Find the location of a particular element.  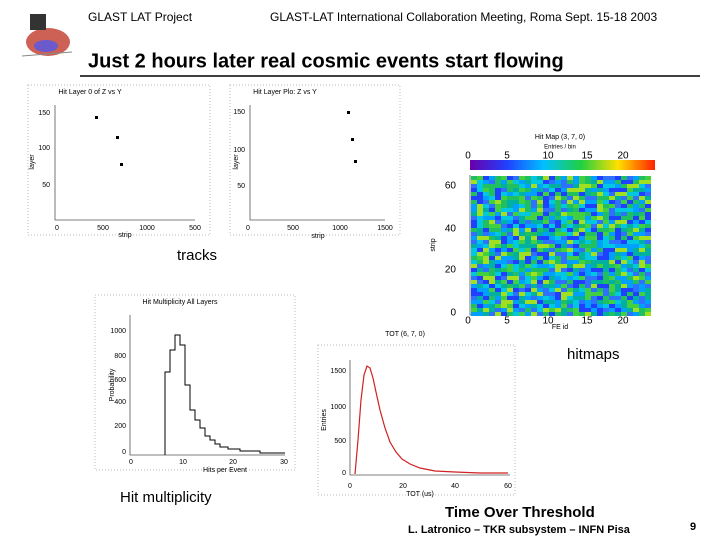

colorbar-tick-label: 0 is located at coordinates (468, 156).